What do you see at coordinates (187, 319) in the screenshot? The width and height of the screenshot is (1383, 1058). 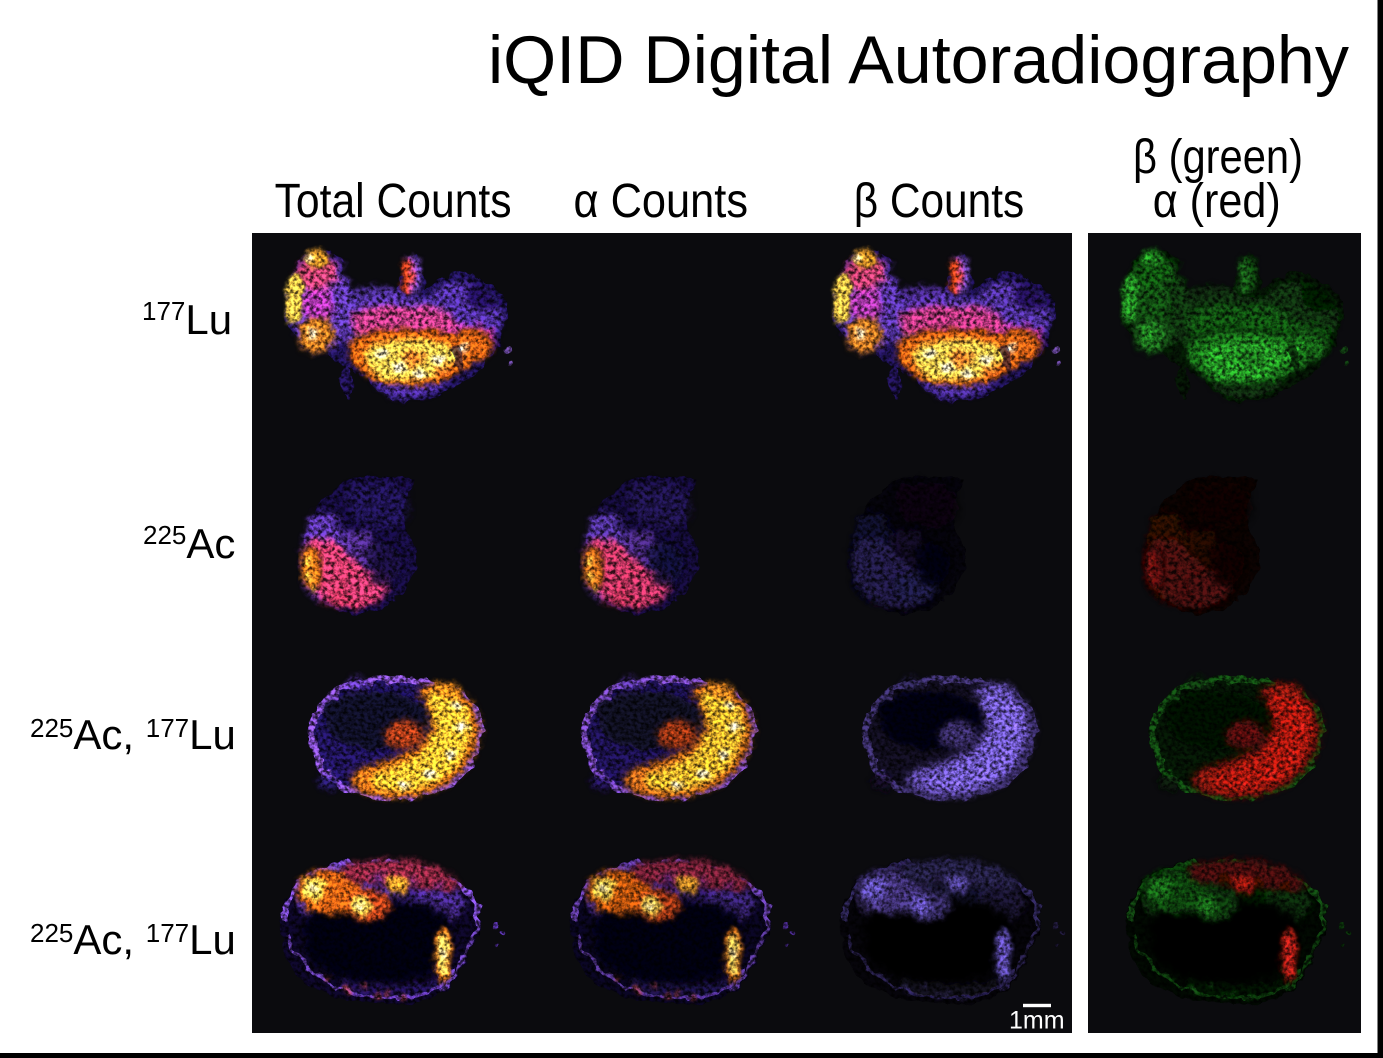 I see `svg-text: 177Lu` at bounding box center [187, 319].